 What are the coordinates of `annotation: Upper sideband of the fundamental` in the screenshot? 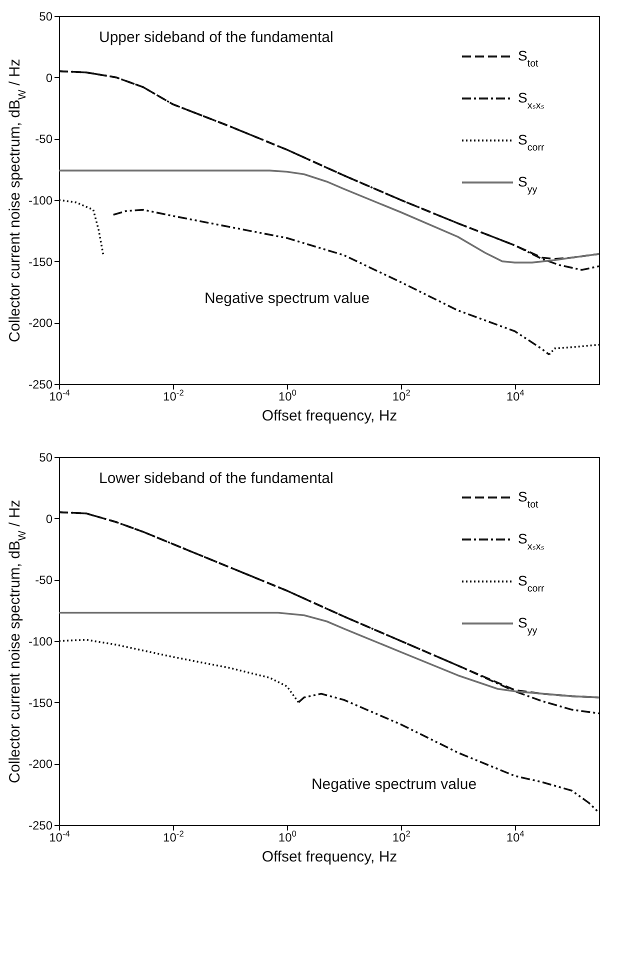 It's located at (216, 37).